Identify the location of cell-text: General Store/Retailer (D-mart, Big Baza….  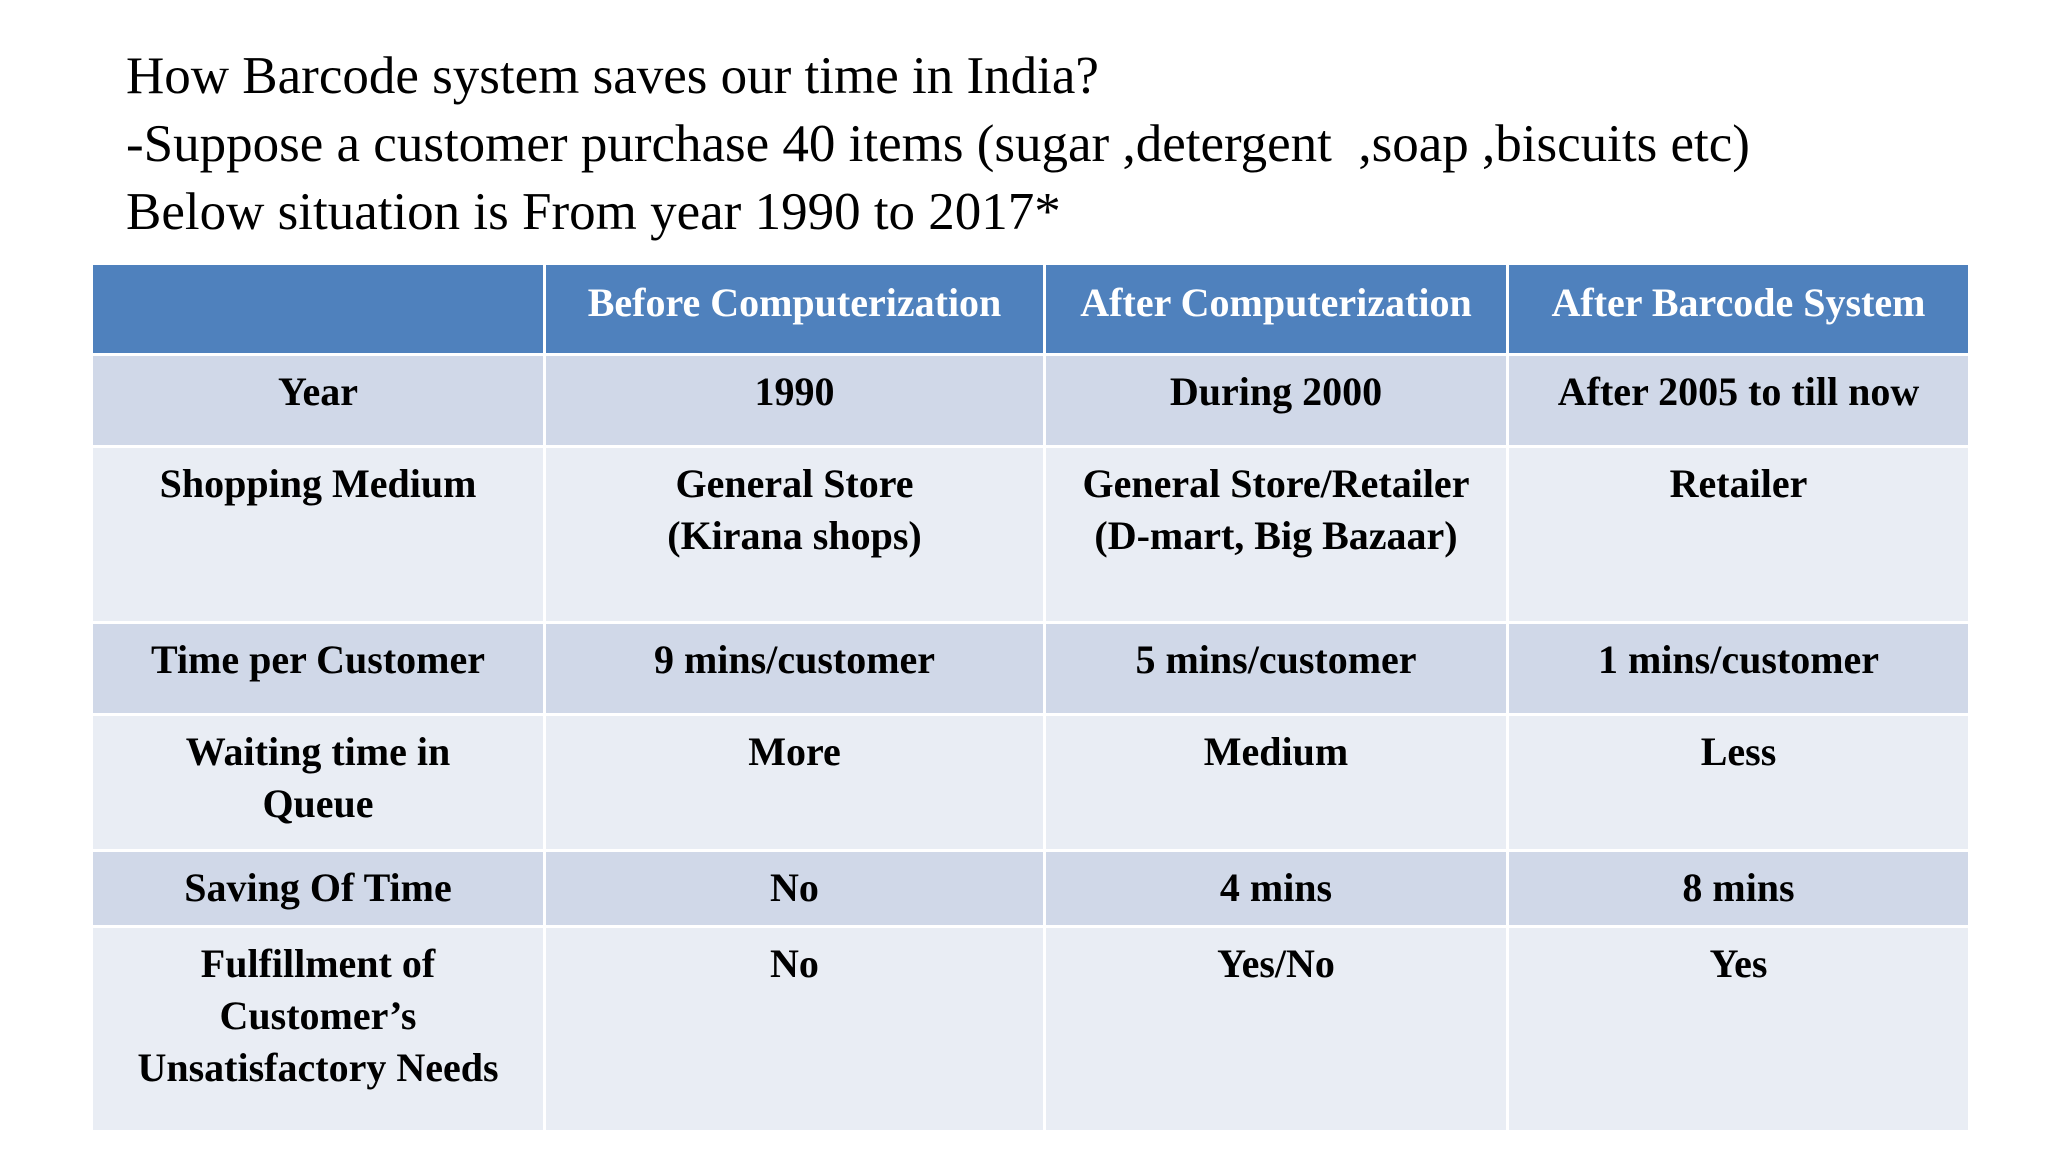
(1276, 509).